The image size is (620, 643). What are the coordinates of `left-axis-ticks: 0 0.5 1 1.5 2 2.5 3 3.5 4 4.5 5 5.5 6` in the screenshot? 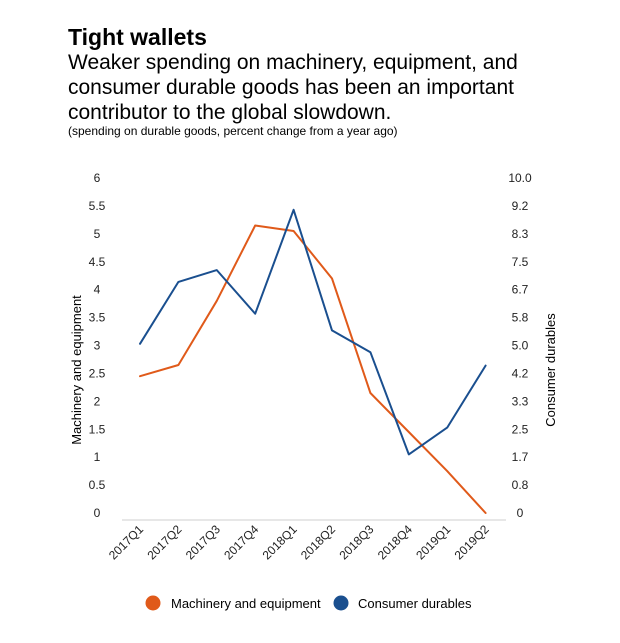 It's located at (97, 345).